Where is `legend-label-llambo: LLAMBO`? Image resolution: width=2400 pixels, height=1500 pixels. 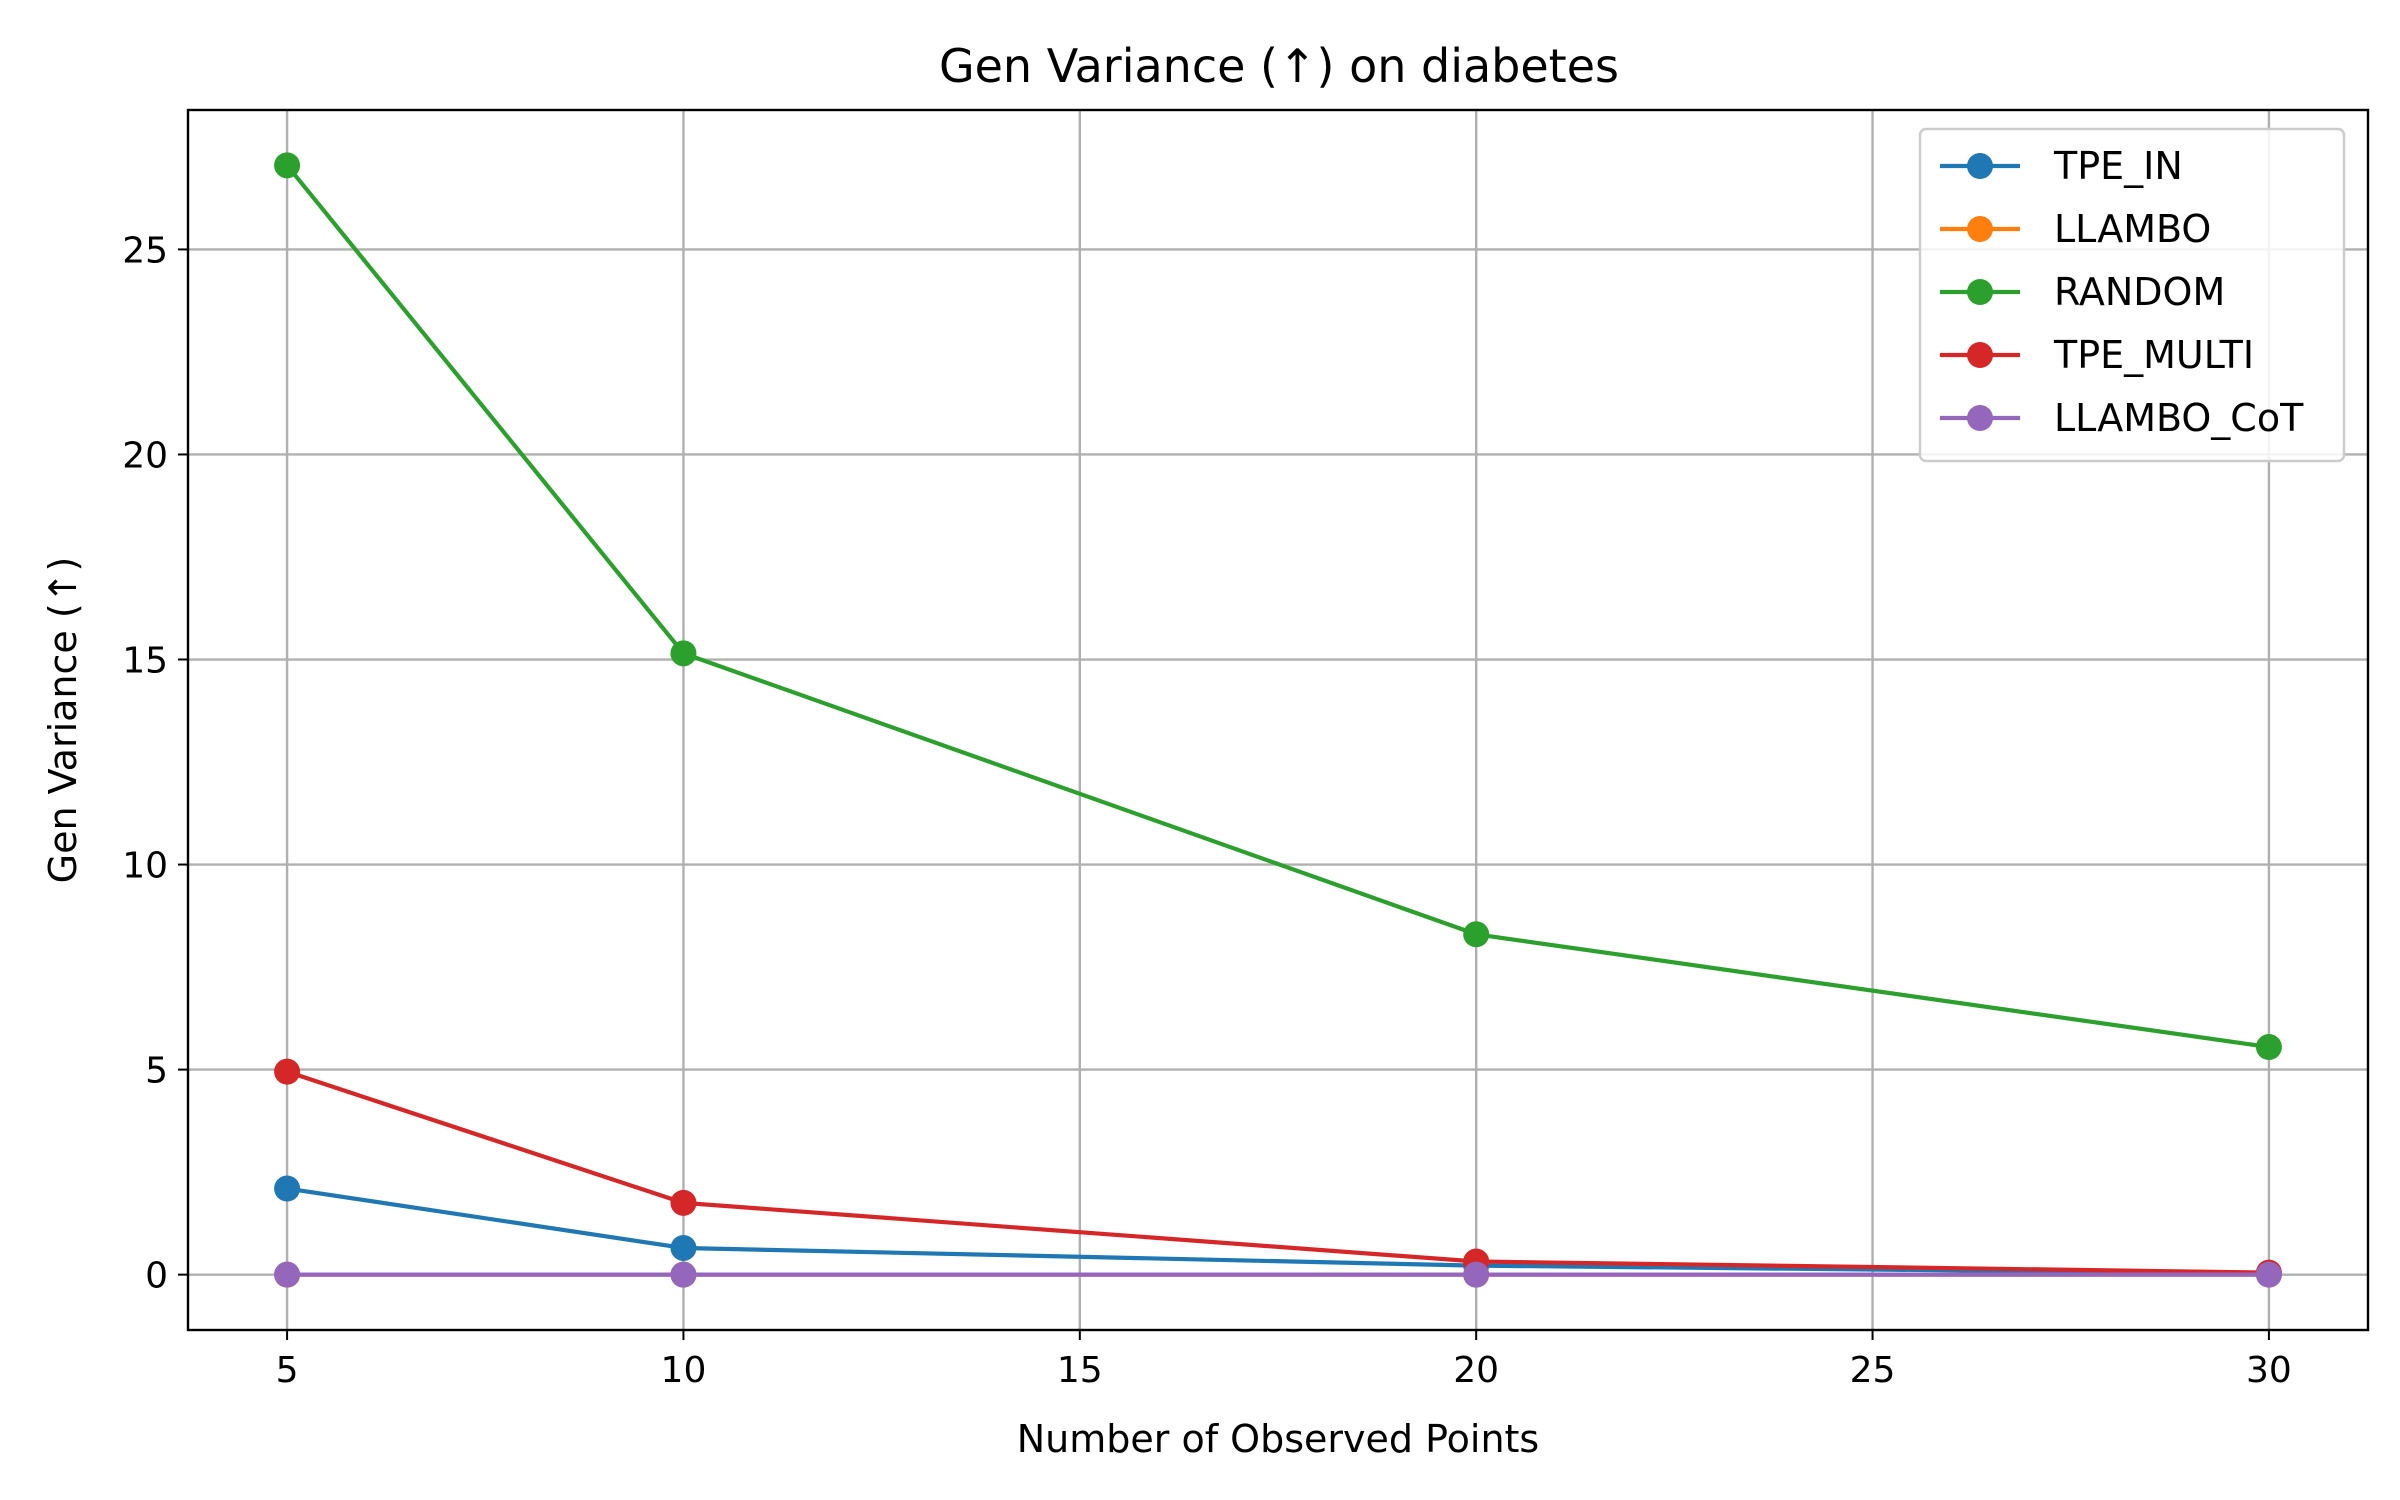
legend-label-llambo: LLAMBO is located at coordinates (2132, 229).